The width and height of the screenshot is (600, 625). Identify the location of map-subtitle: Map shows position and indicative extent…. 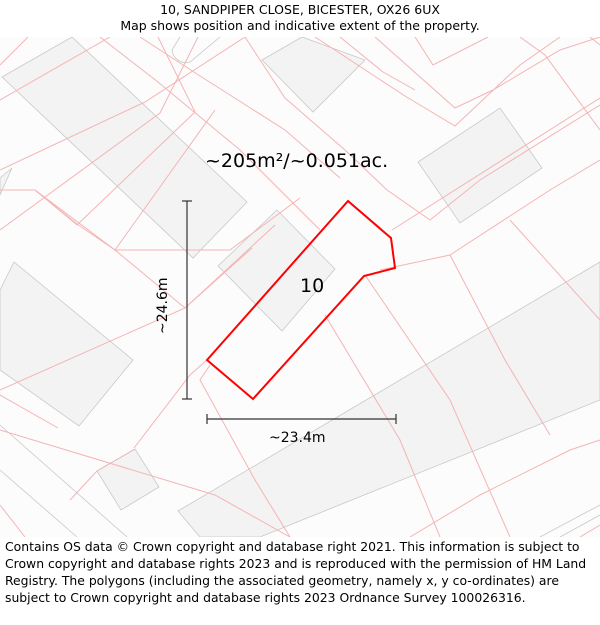
(300, 25).